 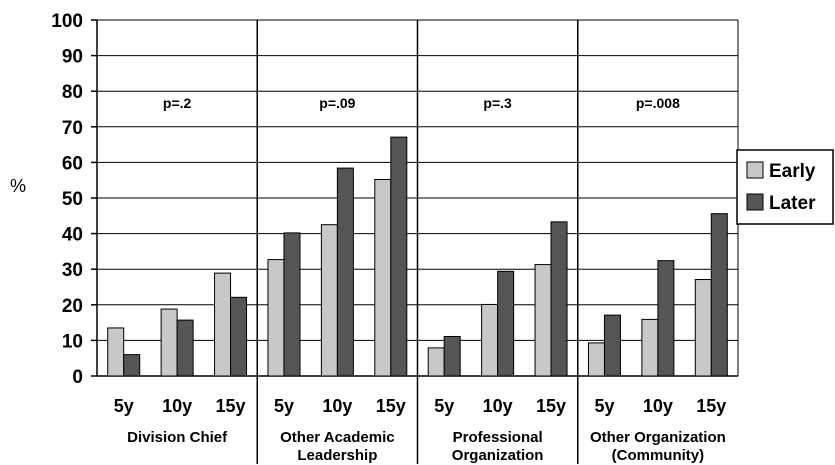 What do you see at coordinates (72, 163) in the screenshot?
I see `y-tick-label: 60` at bounding box center [72, 163].